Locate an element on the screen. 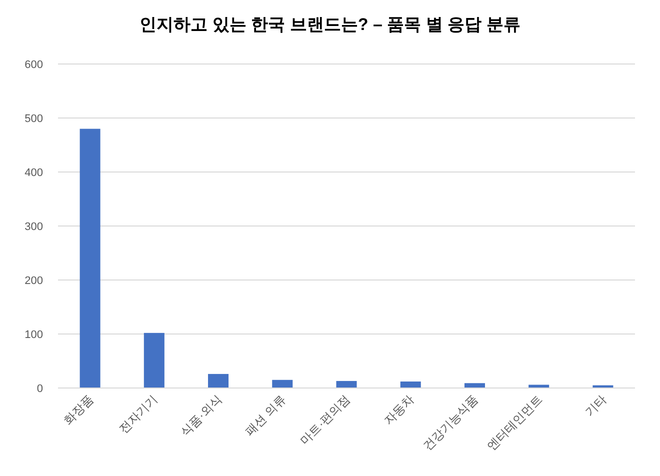 Image resolution: width=660 pixels, height=476 pixels. y-tick-label: 300 is located at coordinates (33, 227).